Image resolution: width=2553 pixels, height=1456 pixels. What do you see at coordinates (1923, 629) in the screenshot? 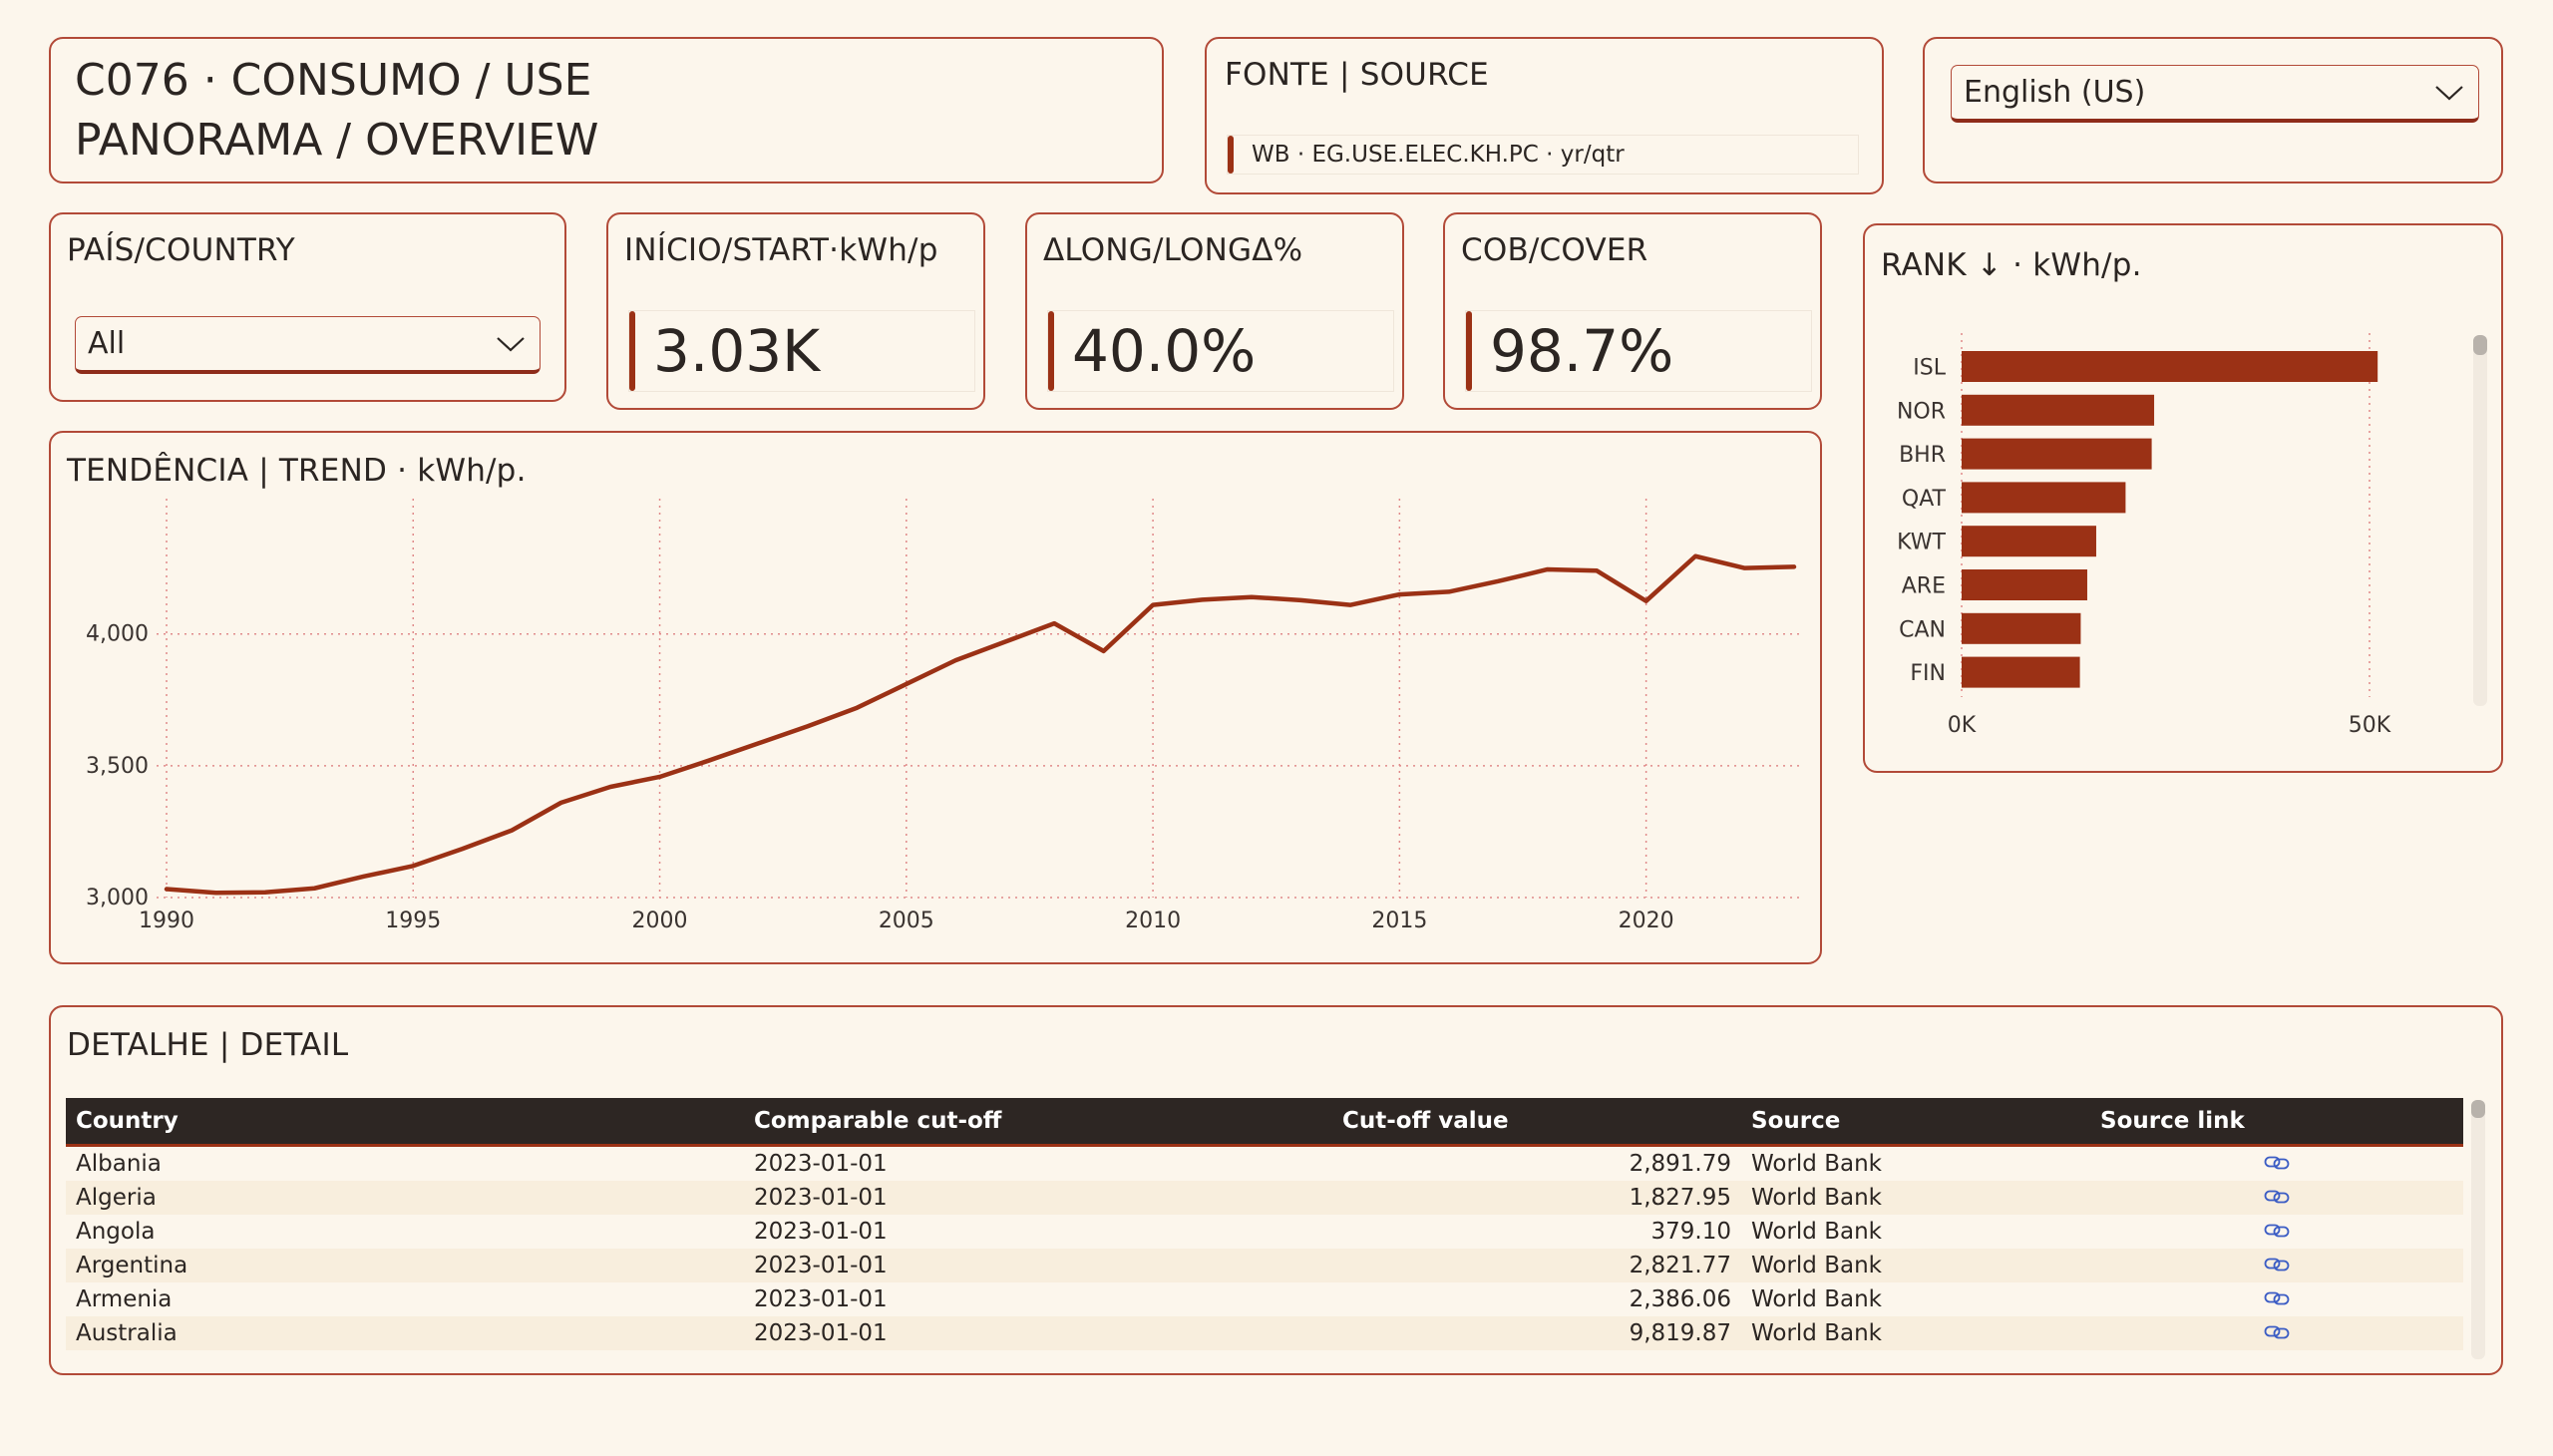
I see `rank-category-label: CAN` at bounding box center [1923, 629].